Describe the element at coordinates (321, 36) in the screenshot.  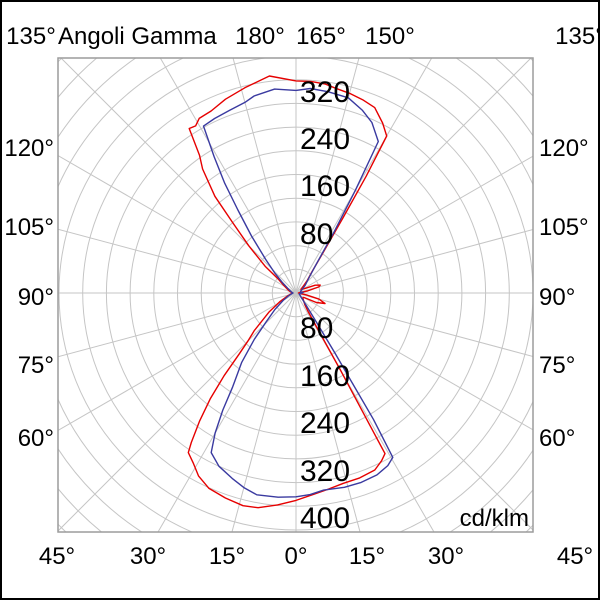
I see `angle-label-top: 165°` at that location.